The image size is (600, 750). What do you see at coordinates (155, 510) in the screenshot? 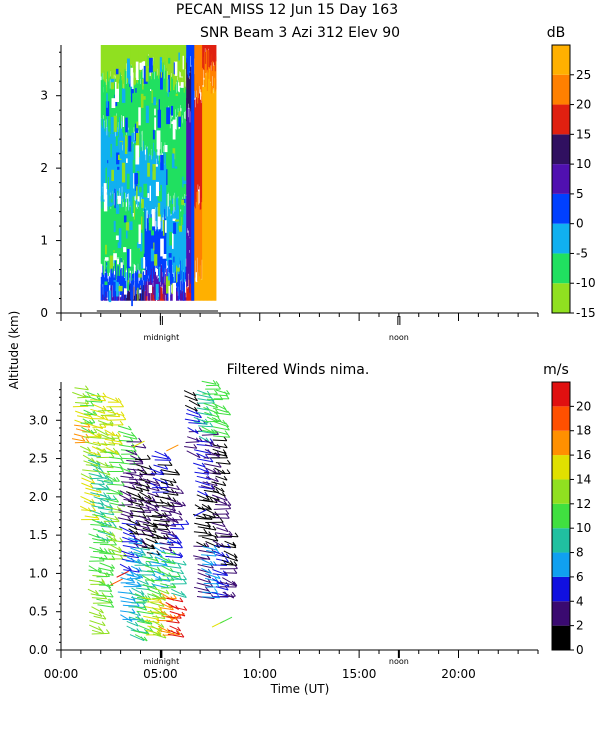
I see `wind-barbs` at bounding box center [155, 510].